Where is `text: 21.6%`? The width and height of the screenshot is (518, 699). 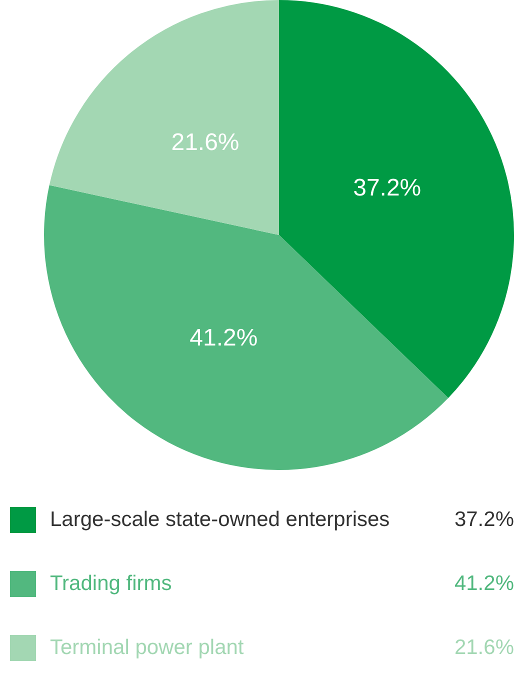
text: 21.6% is located at coordinates (484, 647).